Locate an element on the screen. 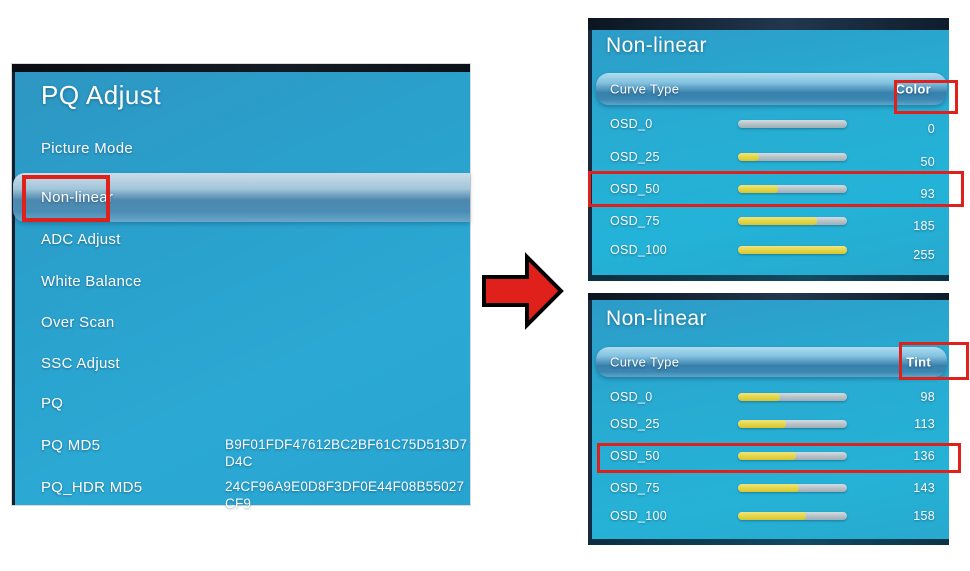 This screenshot has height=571, width=970. curve-type-value: Tint is located at coordinates (918, 362).